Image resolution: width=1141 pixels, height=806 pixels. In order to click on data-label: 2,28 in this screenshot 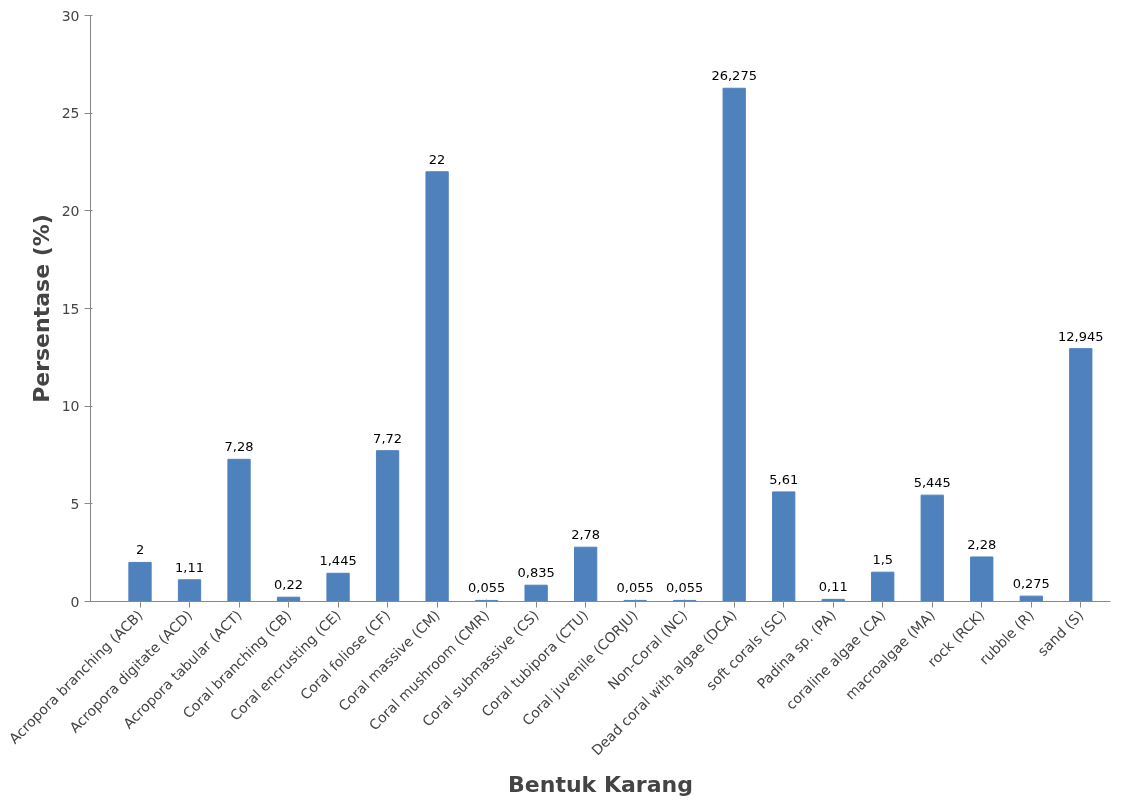, I will do `click(982, 544)`.